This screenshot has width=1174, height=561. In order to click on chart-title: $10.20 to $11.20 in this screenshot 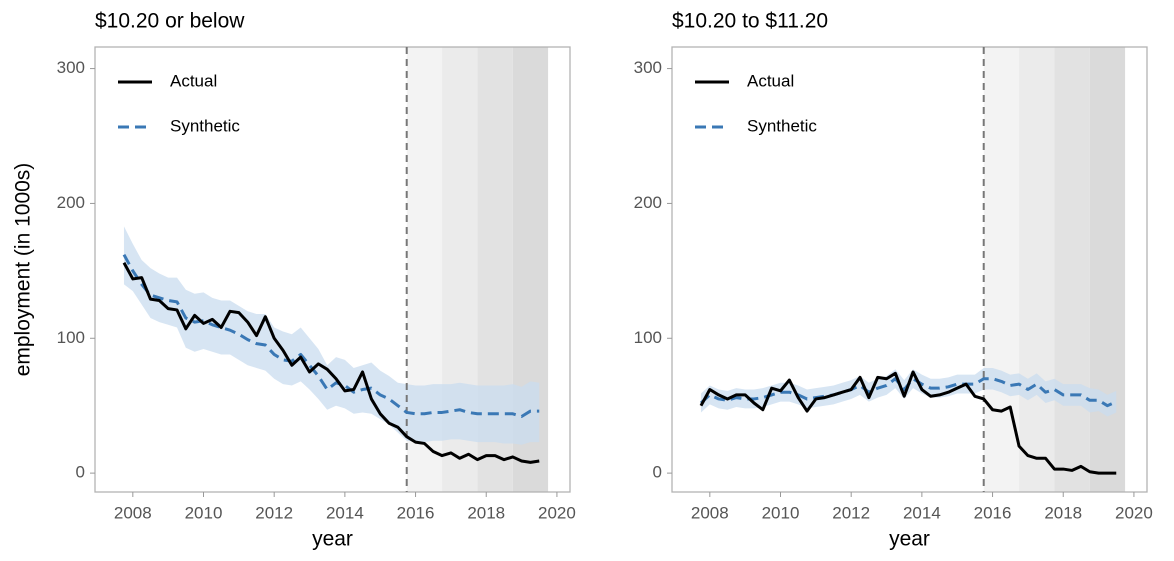, I will do `click(750, 21)`.